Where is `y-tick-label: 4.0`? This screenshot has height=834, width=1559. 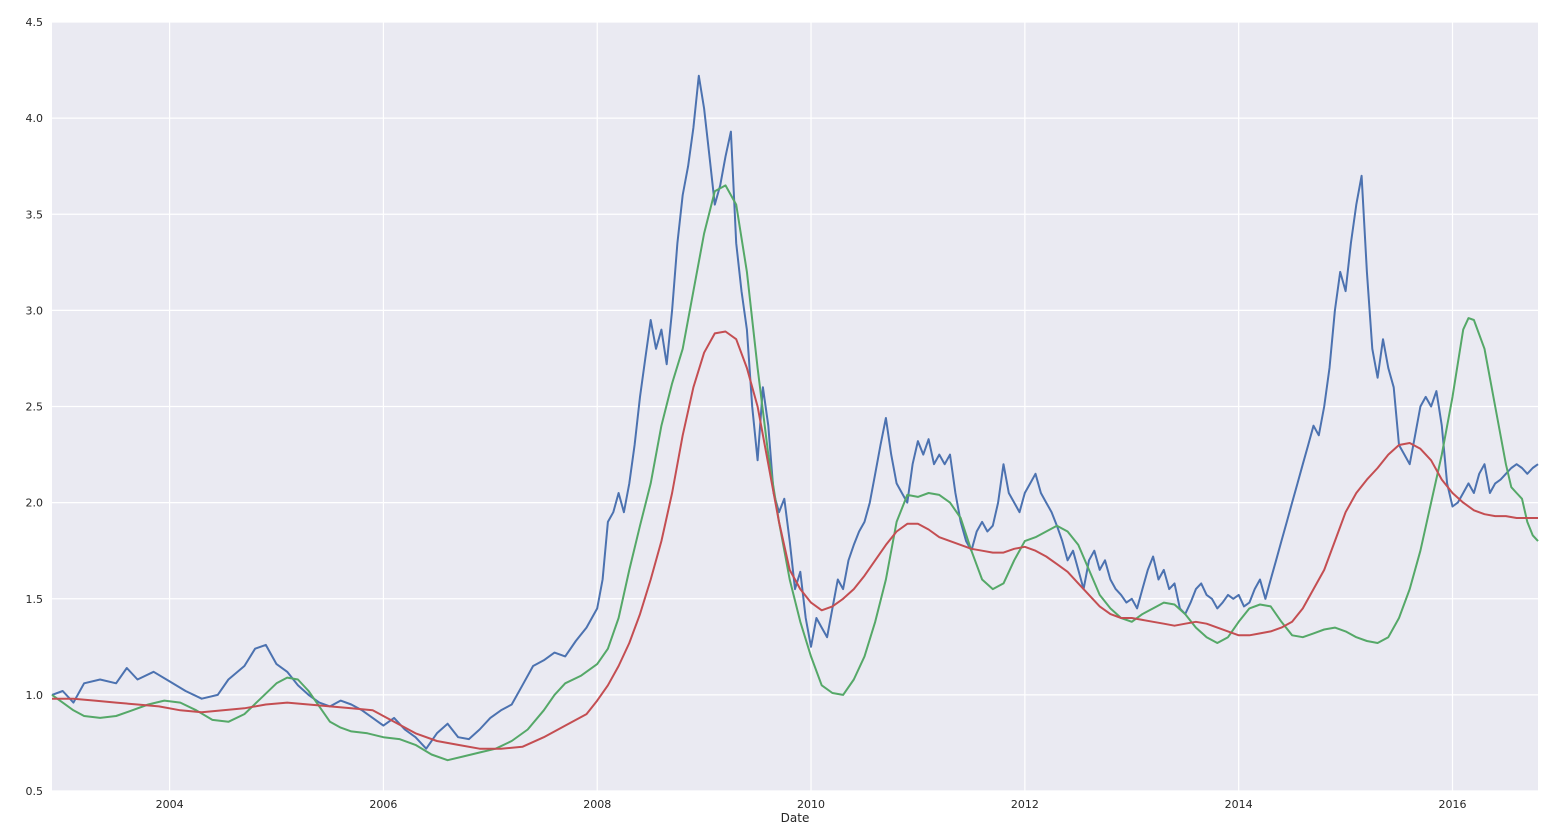 y-tick-label: 4.0 is located at coordinates (35, 118).